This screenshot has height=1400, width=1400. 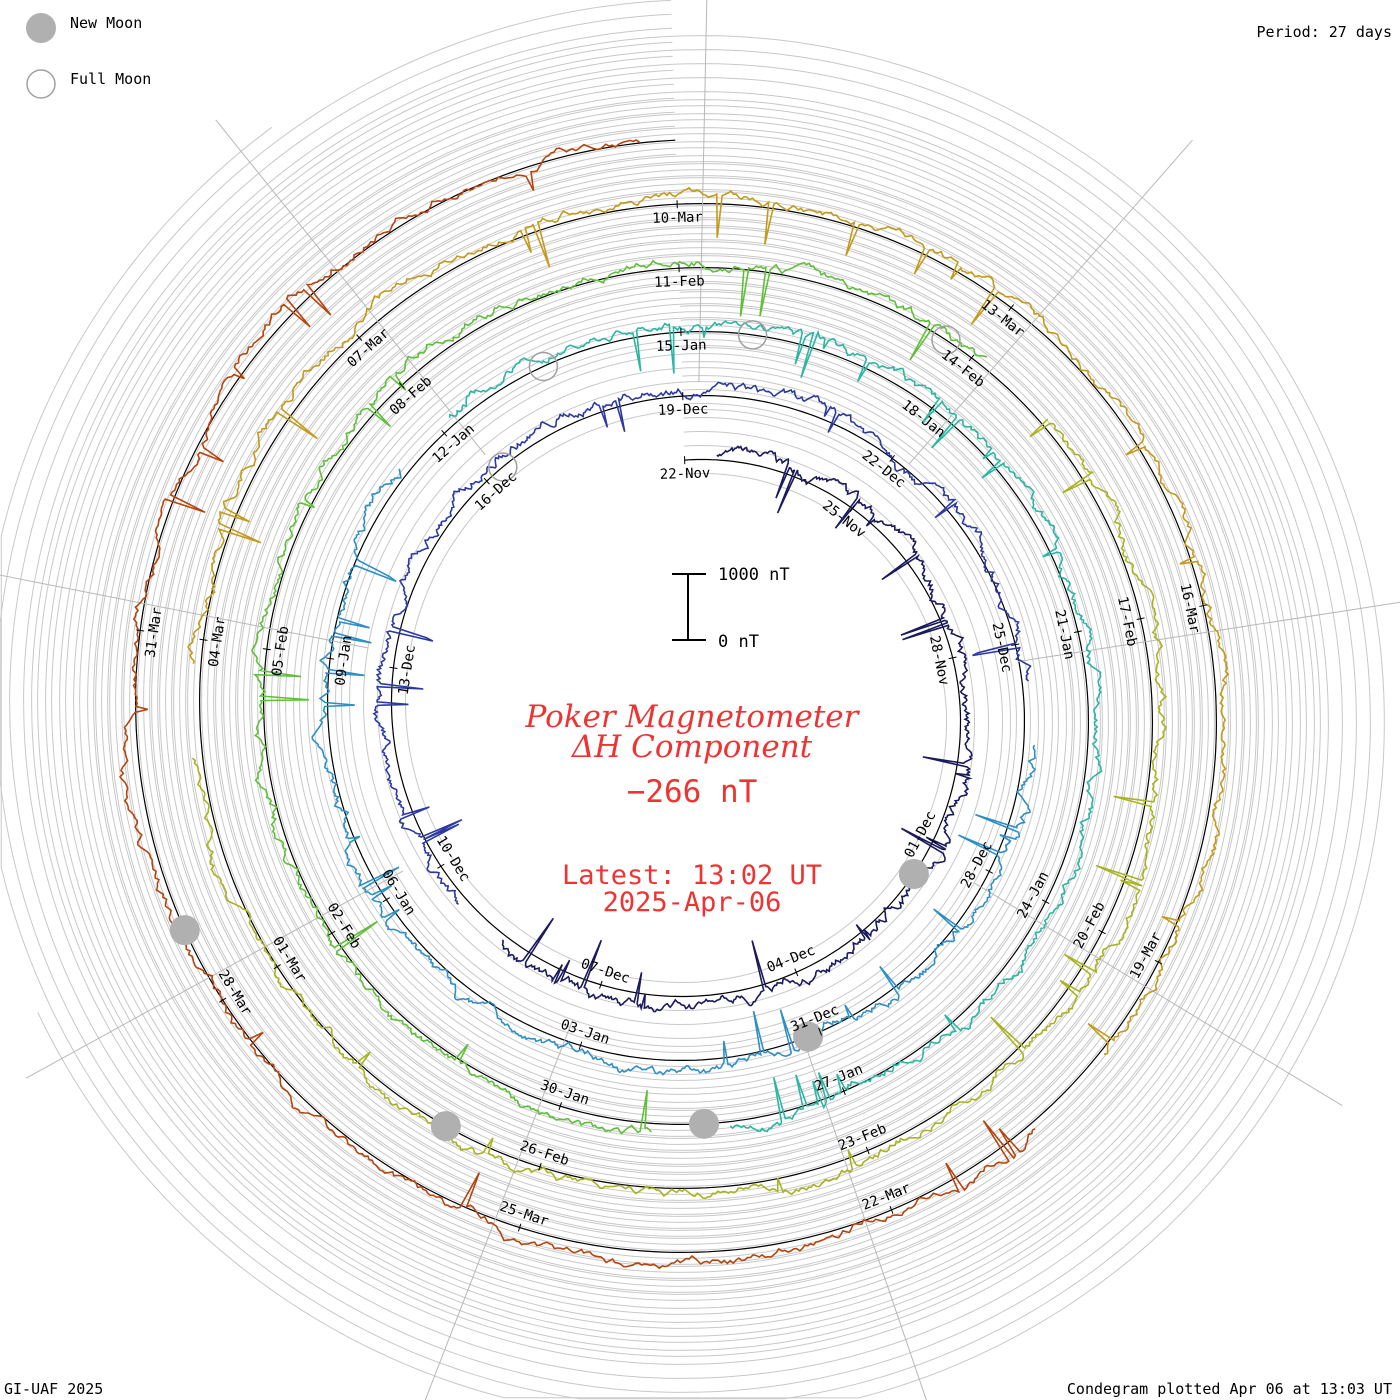 What do you see at coordinates (453, 444) in the screenshot?
I see `date-label: 12-Jan` at bounding box center [453, 444].